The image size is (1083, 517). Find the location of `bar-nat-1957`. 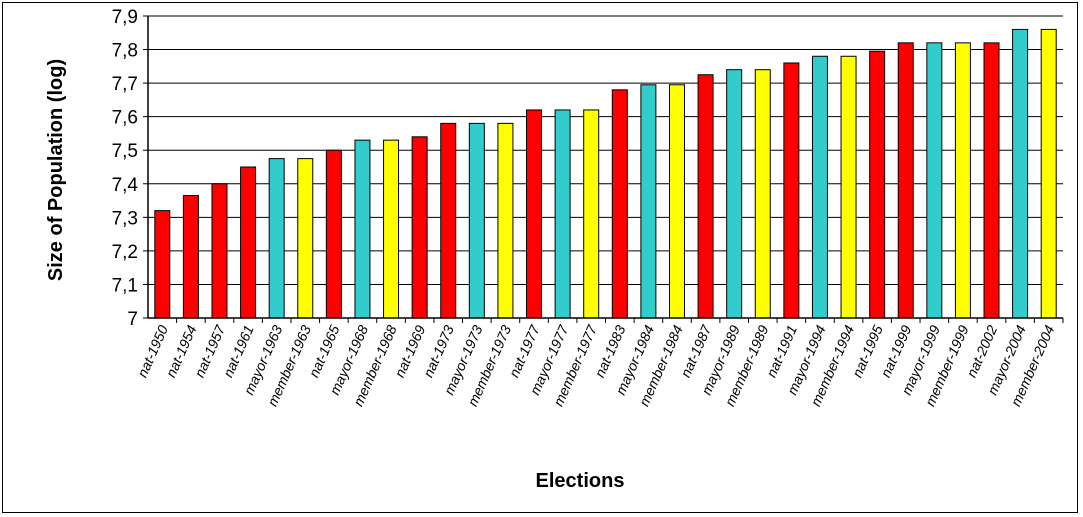

bar-nat-1957 is located at coordinates (219, 251).